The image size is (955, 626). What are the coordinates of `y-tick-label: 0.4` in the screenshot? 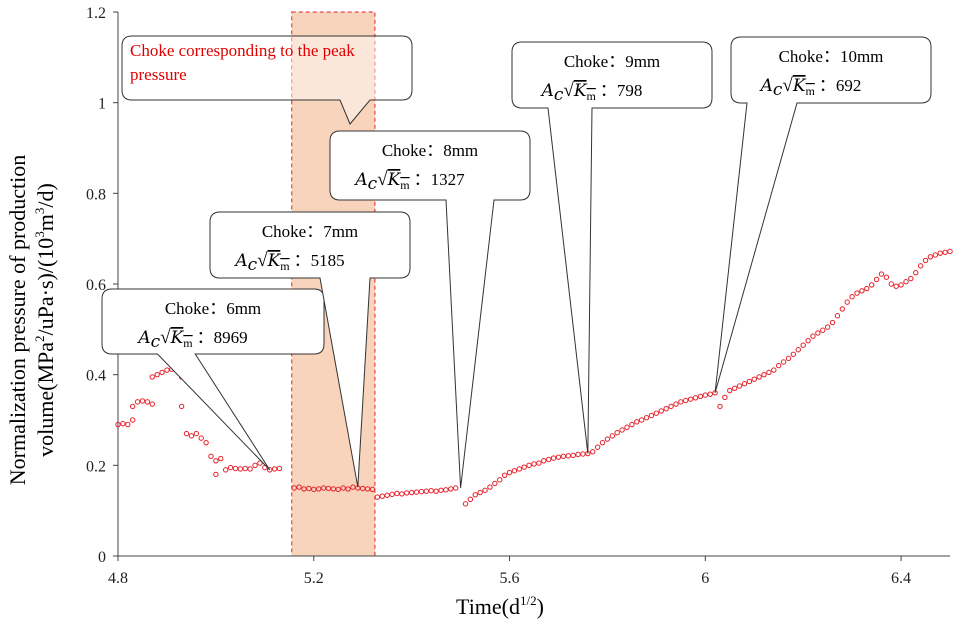 It's located at (96, 376).